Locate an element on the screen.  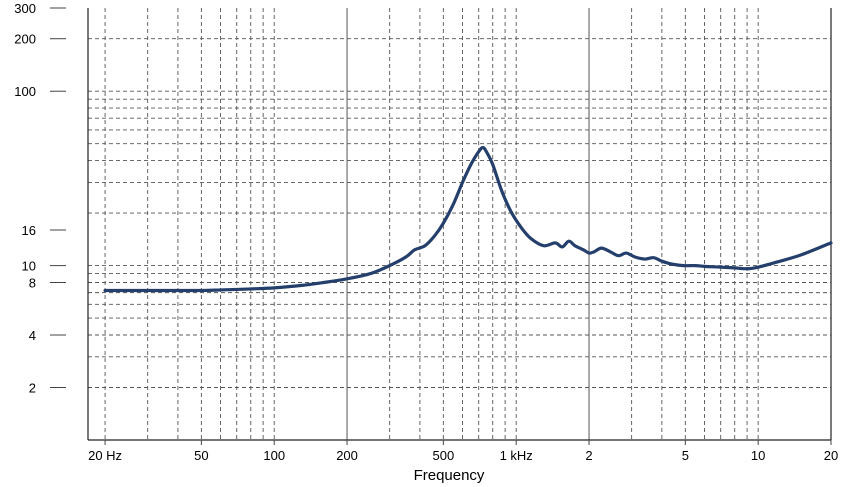
x-tick-label: 100 is located at coordinates (274, 455).